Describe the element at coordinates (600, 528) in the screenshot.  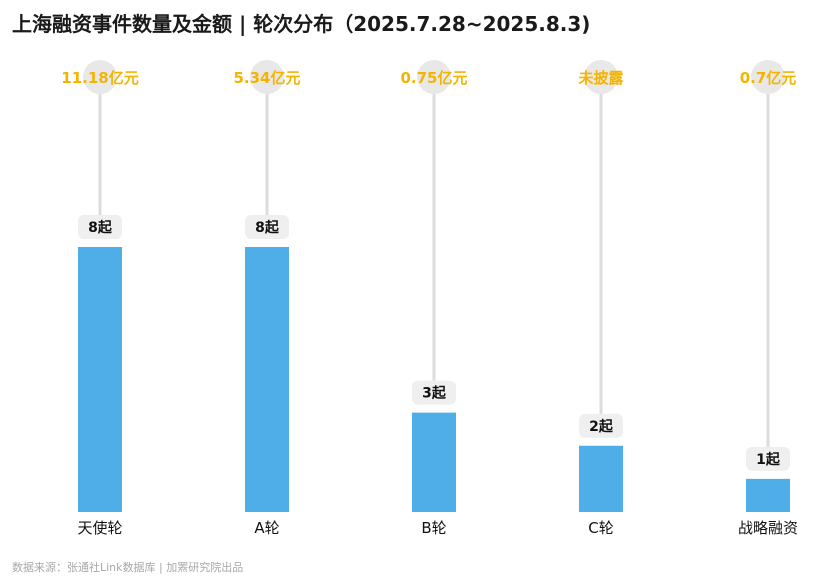
I see `category-tick-label: C轮` at that location.